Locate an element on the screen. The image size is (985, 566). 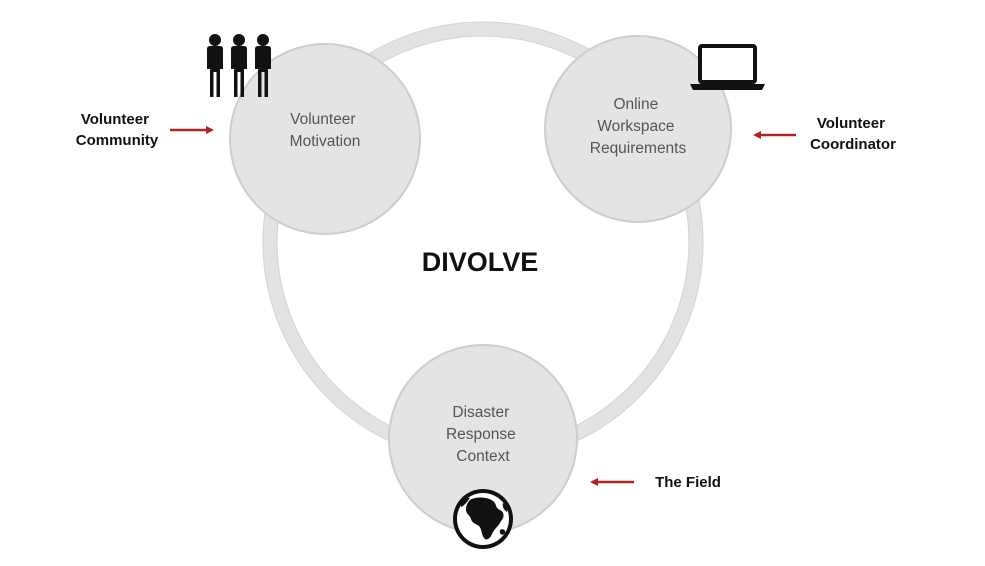
node-label-line: Response is located at coordinates (481, 434).